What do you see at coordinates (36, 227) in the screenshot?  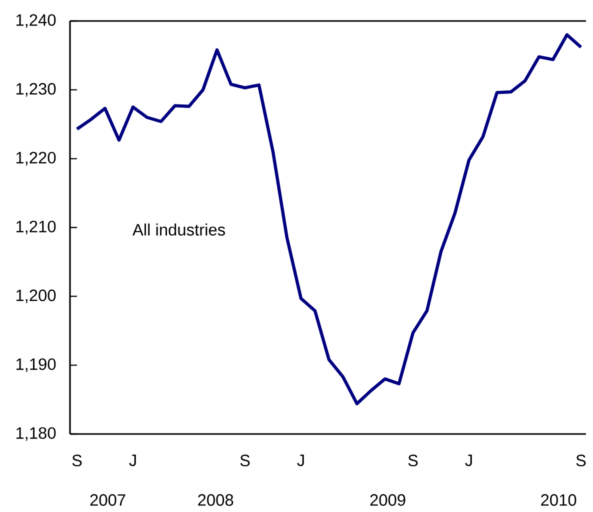 I see `y-tick-label: 1,210` at bounding box center [36, 227].